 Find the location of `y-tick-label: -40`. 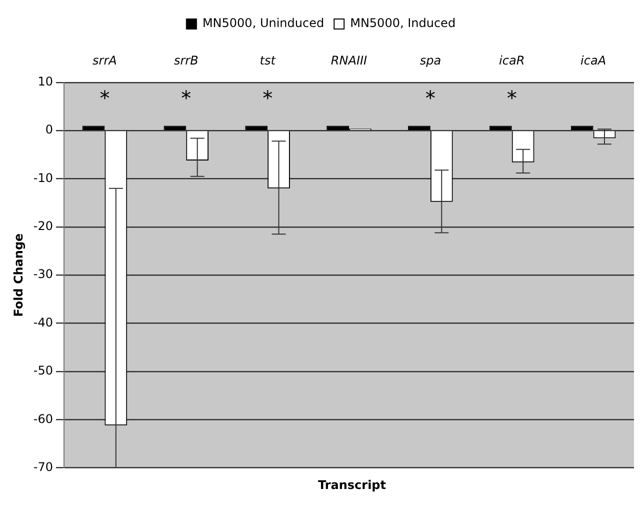

y-tick-label: -40 is located at coordinates (43, 322).